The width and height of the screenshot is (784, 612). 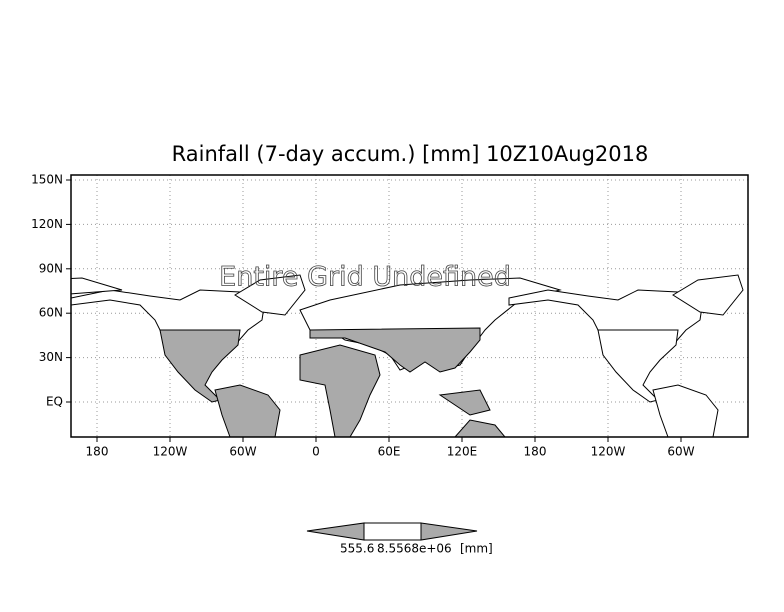 I want to click on maritime-asia, so click(x=464, y=402).